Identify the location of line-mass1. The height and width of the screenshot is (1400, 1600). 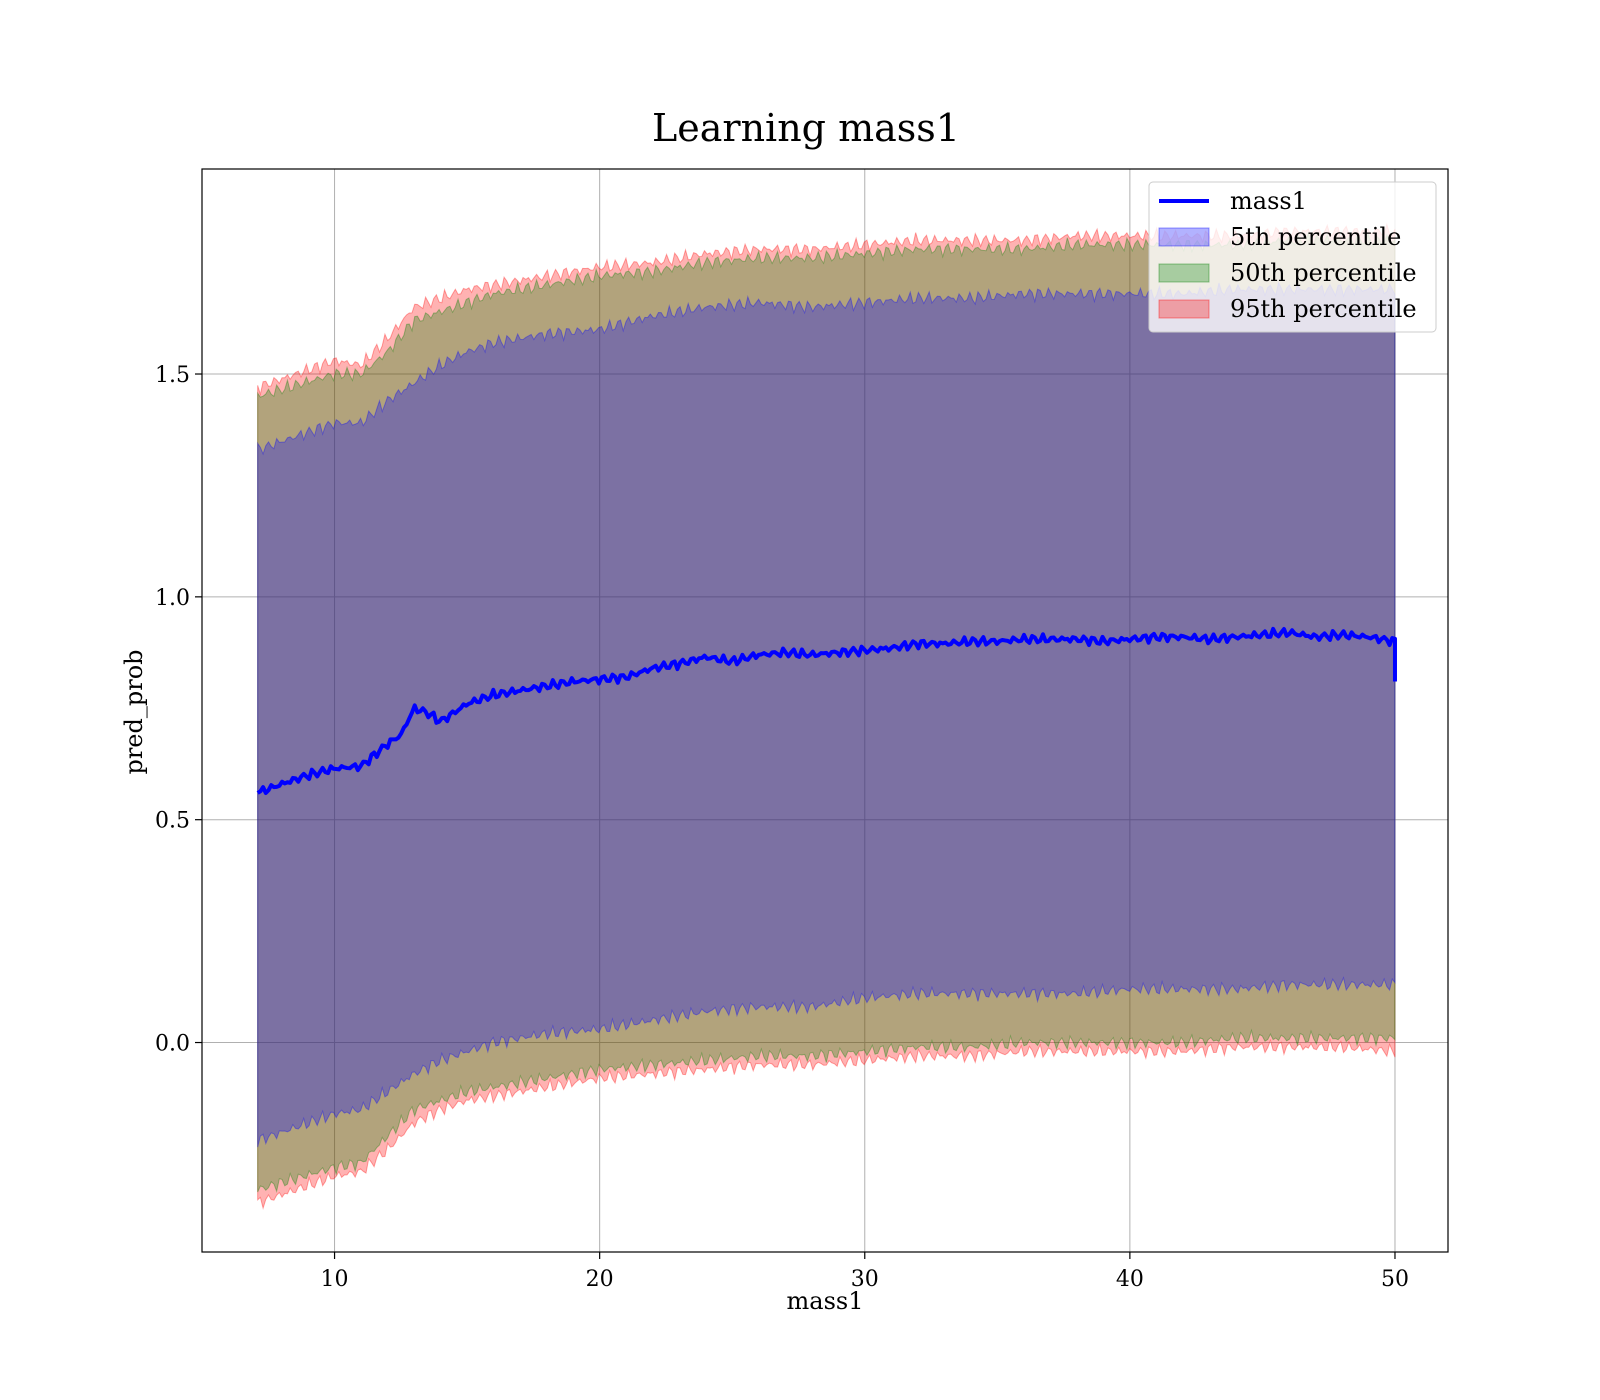
(826, 710).